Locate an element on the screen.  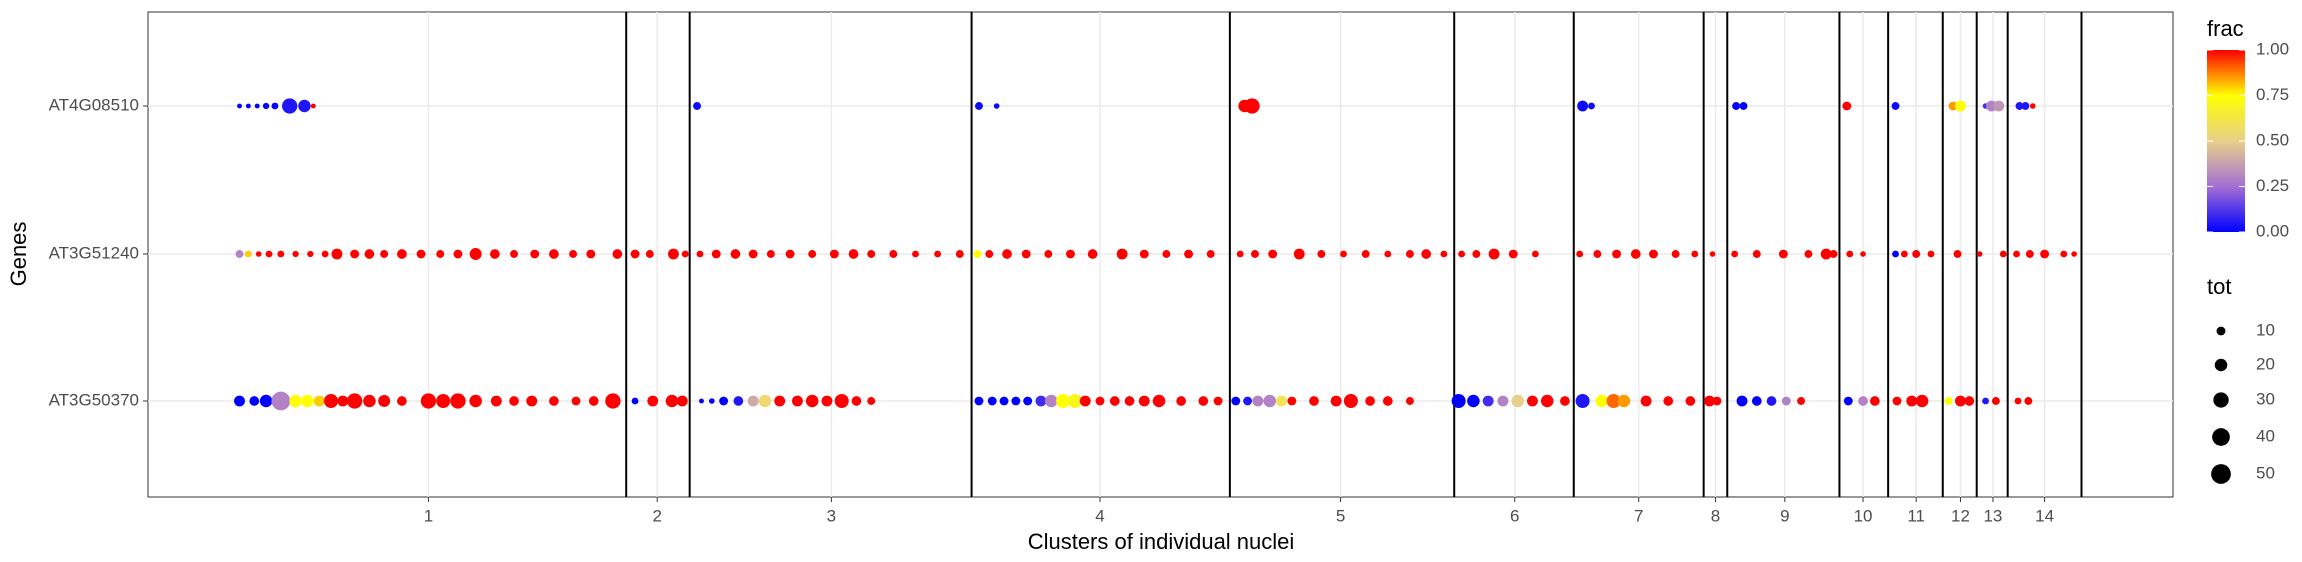
legend-title: tot is located at coordinates (2219, 286).